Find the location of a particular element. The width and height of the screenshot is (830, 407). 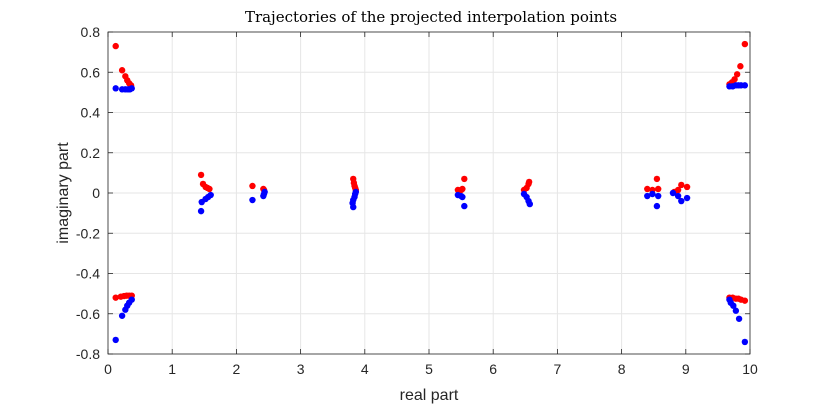

y-tick-label: -0.8 is located at coordinates (88, 354).